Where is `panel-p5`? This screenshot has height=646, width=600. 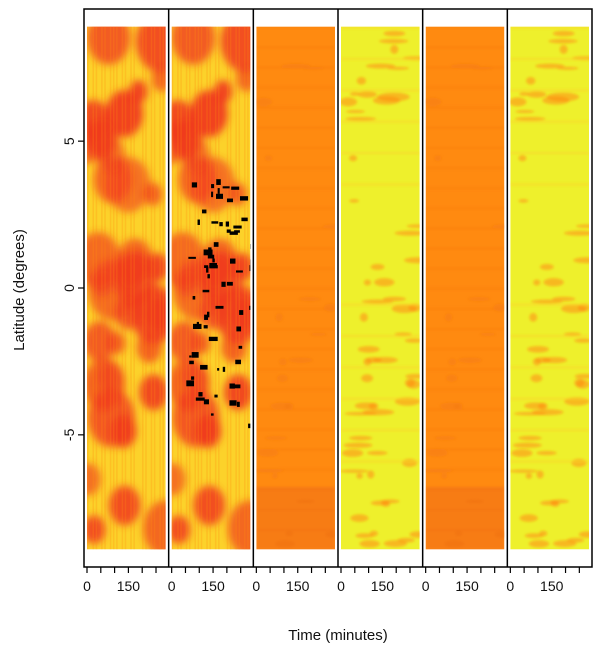
panel-p5 is located at coordinates (465, 288).